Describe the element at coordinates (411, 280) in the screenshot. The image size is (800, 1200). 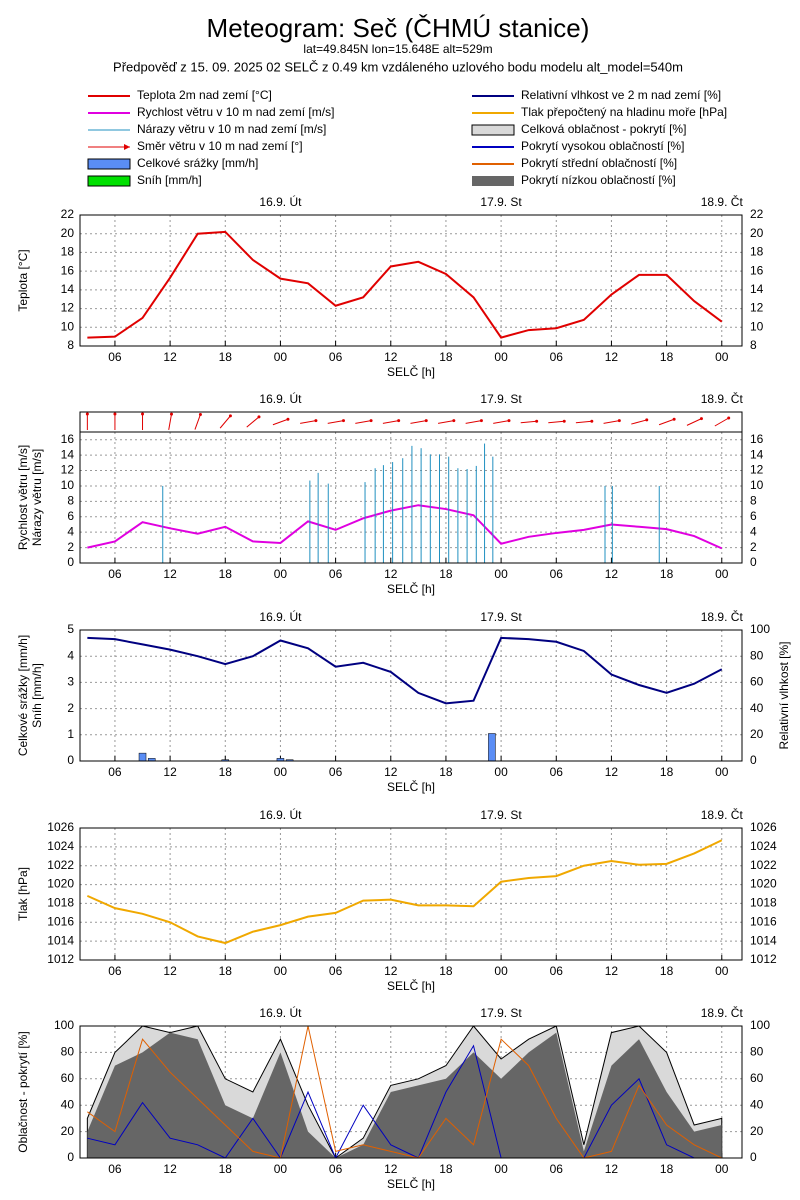
I see `plot-frame` at that location.